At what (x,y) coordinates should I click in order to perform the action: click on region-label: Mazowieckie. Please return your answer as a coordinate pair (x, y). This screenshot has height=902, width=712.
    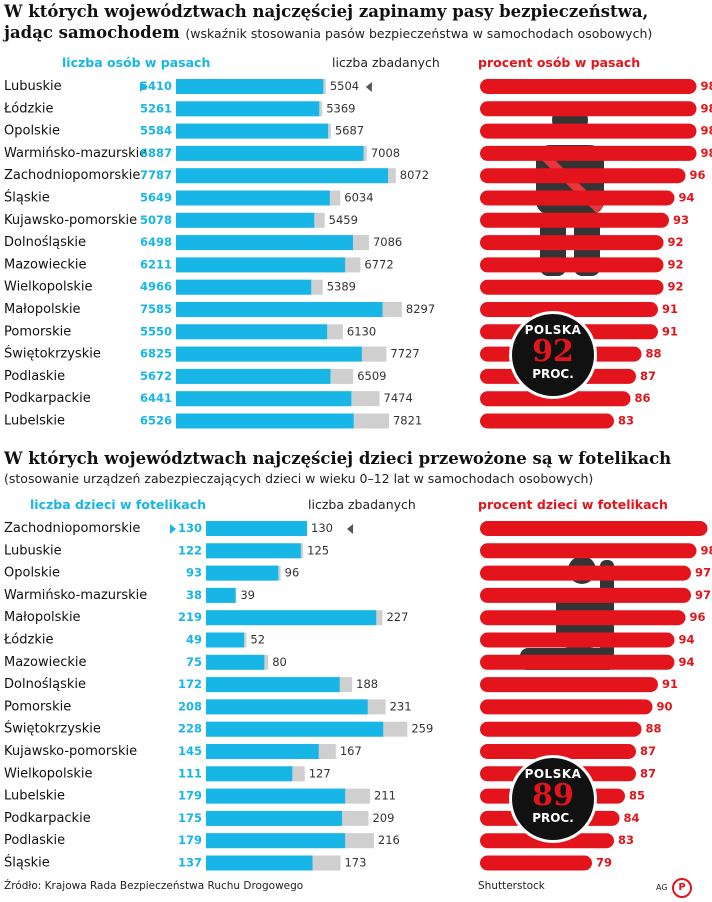
    Looking at the image, I should click on (45, 662).